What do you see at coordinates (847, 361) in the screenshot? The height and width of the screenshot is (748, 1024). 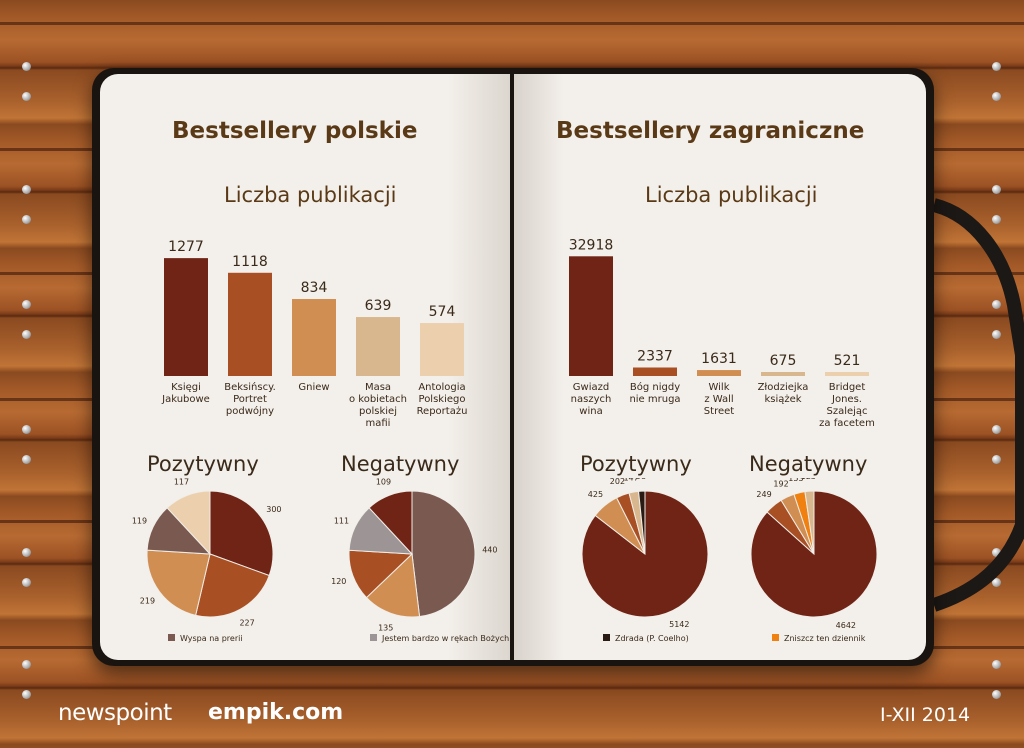 I see `bar-value-label: 521` at bounding box center [847, 361].